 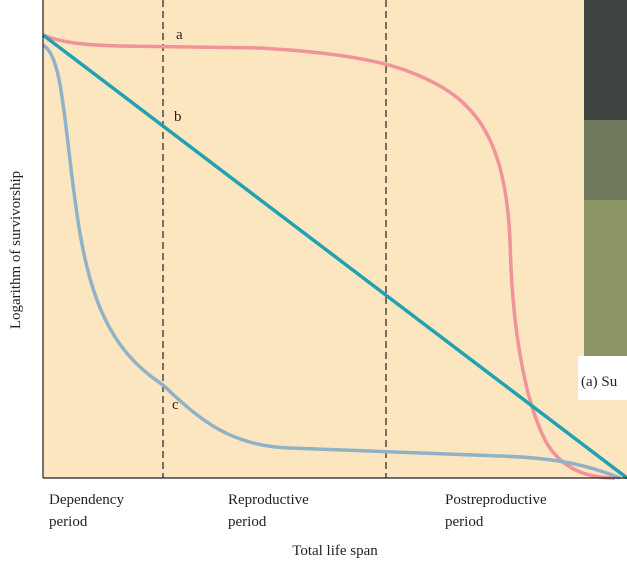 I want to click on period-label: Postreproductive, so click(x=496, y=500).